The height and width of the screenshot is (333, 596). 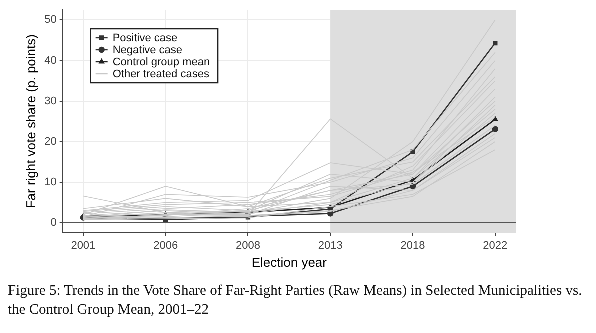 What do you see at coordinates (413, 246) in the screenshot?
I see `x-tick-label: 2018` at bounding box center [413, 246].